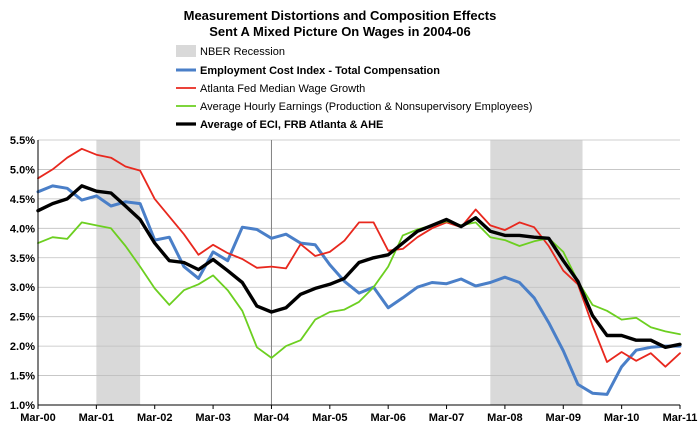 This screenshot has width=700, height=427. What do you see at coordinates (22, 288) in the screenshot?
I see `y-tick-label: 3.0%` at bounding box center [22, 288].